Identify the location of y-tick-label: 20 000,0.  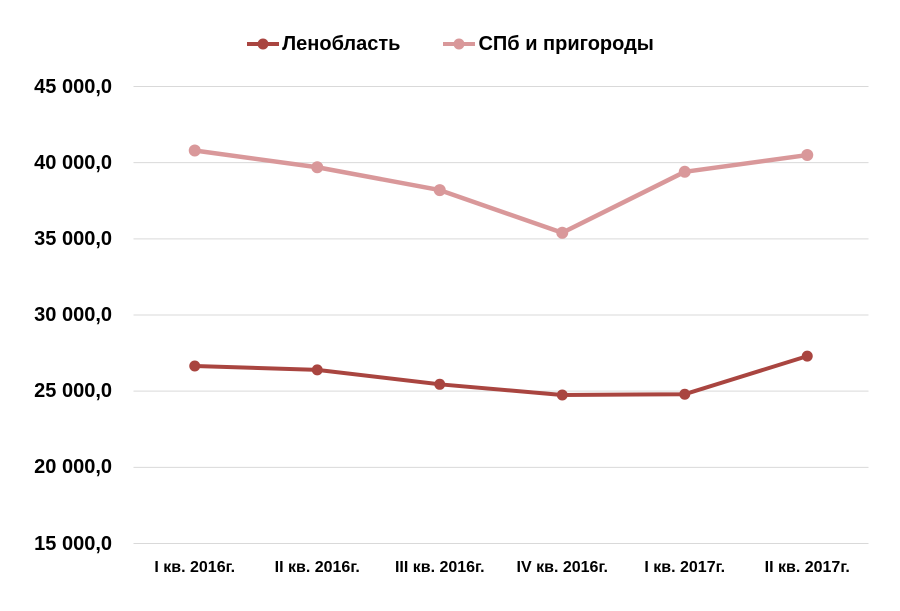
(73, 467).